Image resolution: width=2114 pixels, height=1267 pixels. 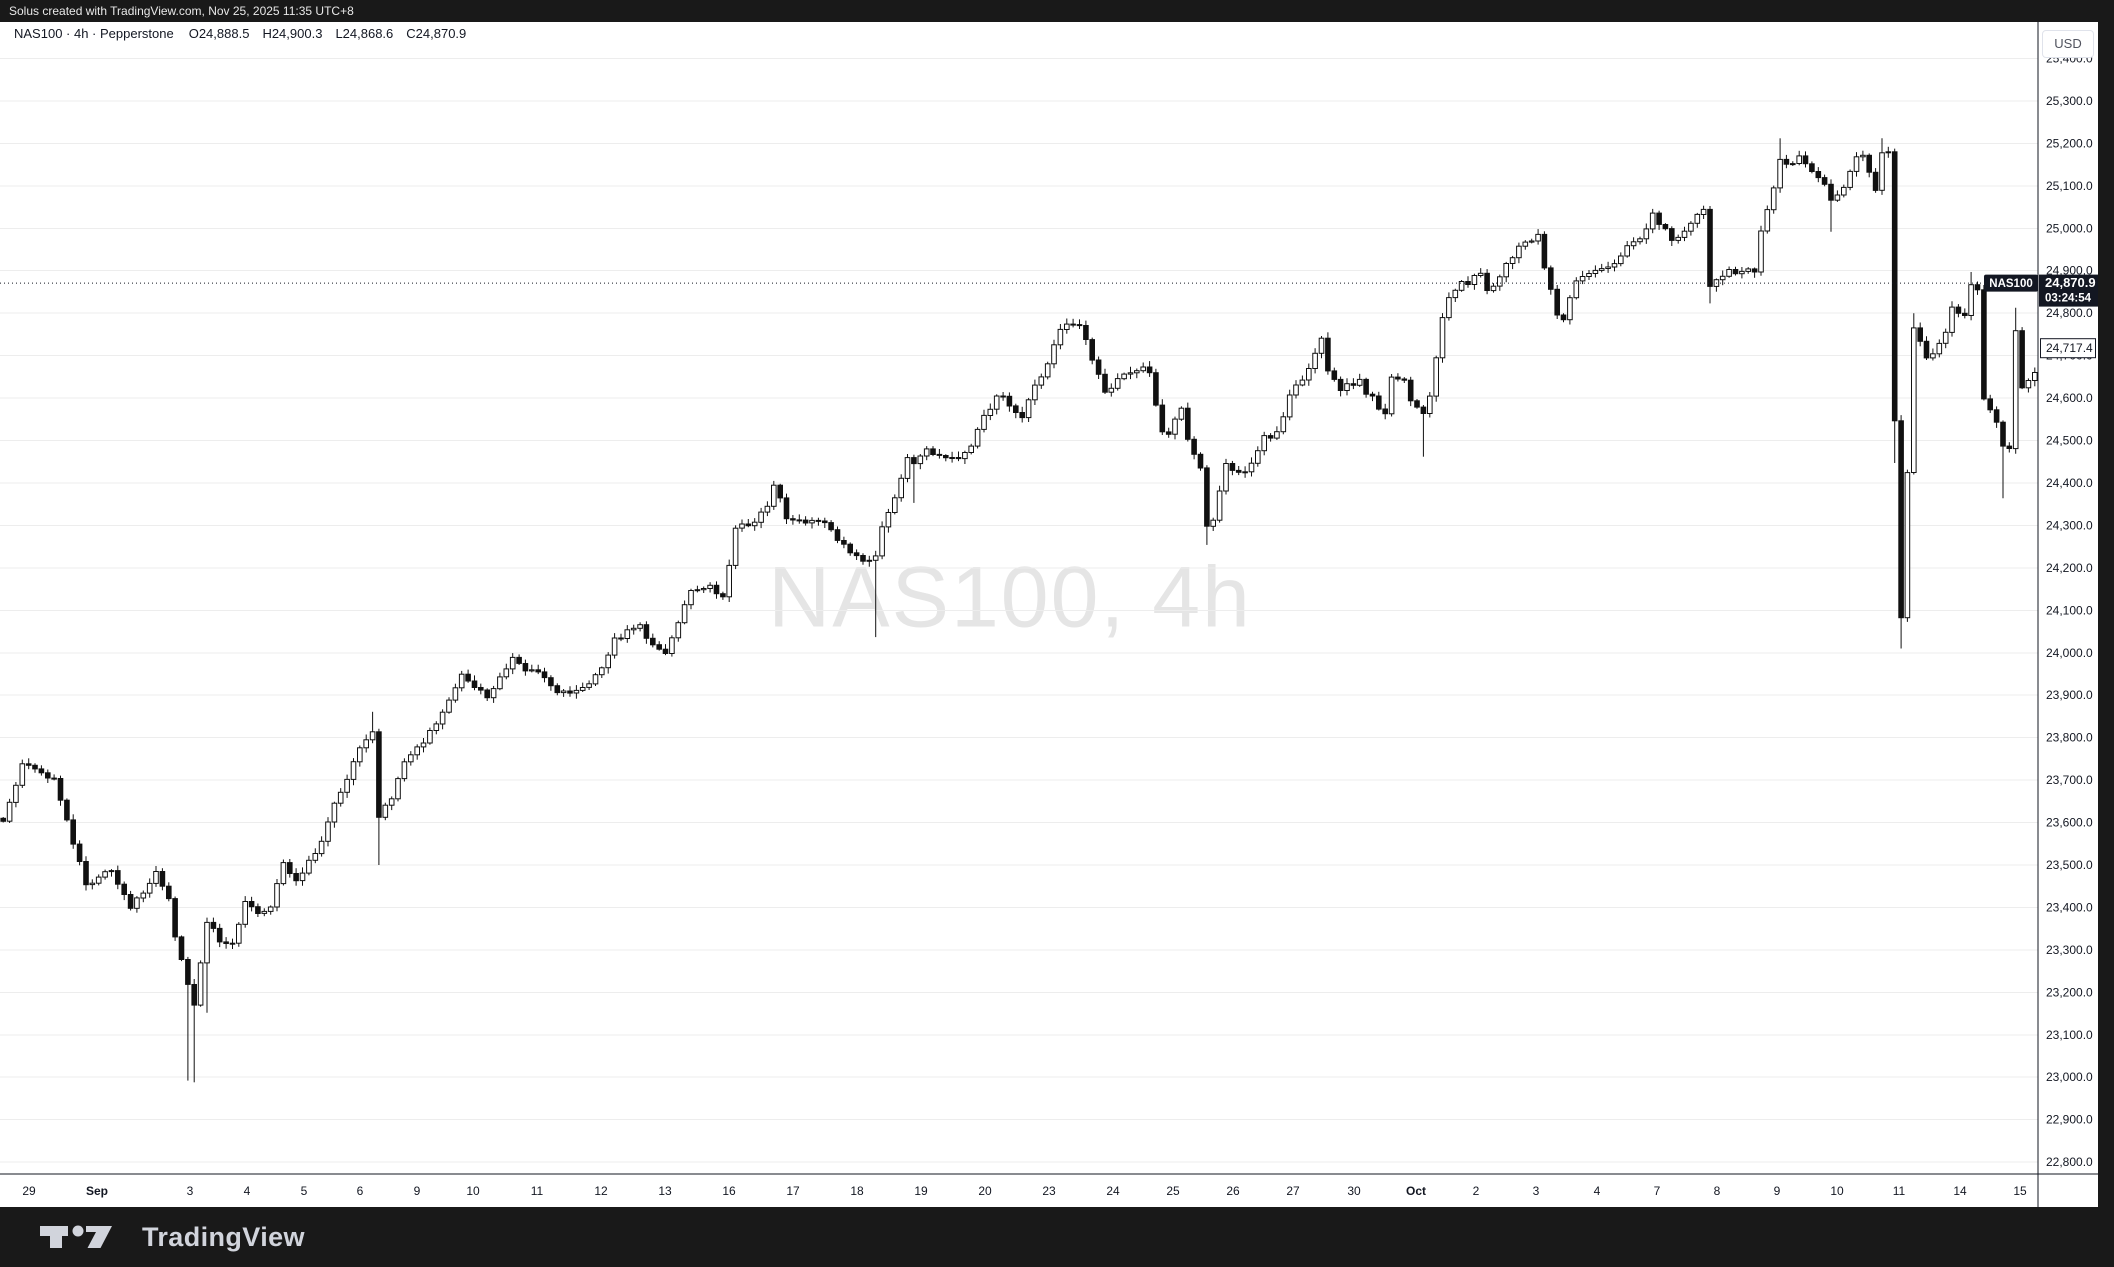 What do you see at coordinates (2069, 695) in the screenshot?
I see `price-tick-label: 23,900.0` at bounding box center [2069, 695].